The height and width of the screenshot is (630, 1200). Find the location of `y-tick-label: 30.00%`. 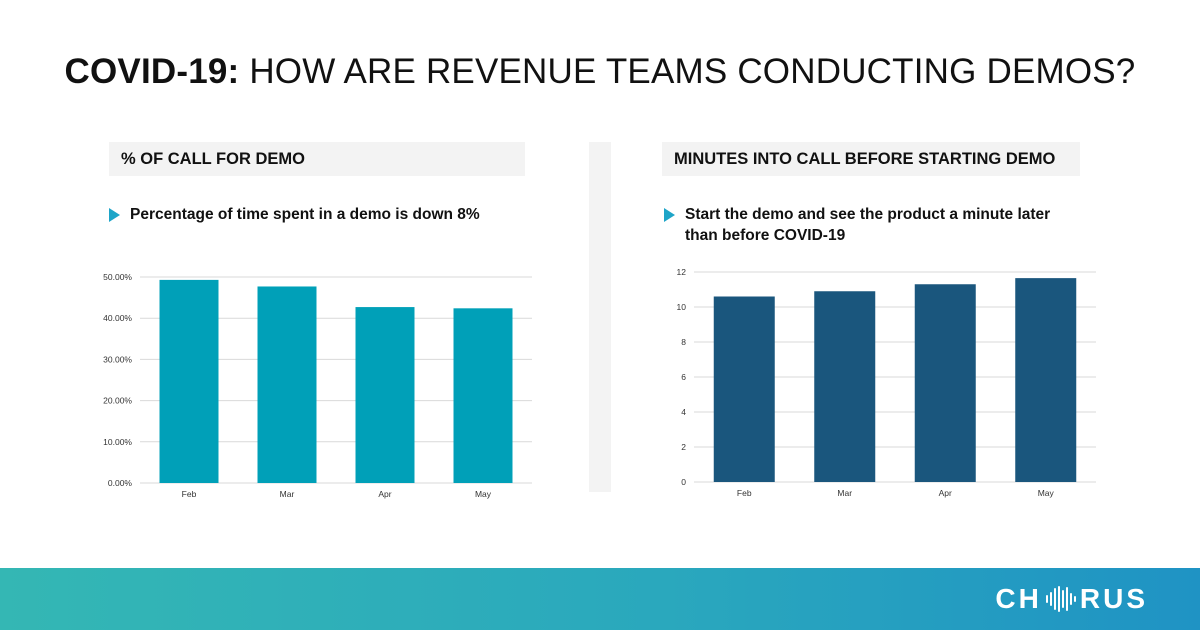

y-tick-label: 30.00% is located at coordinates (117, 359).